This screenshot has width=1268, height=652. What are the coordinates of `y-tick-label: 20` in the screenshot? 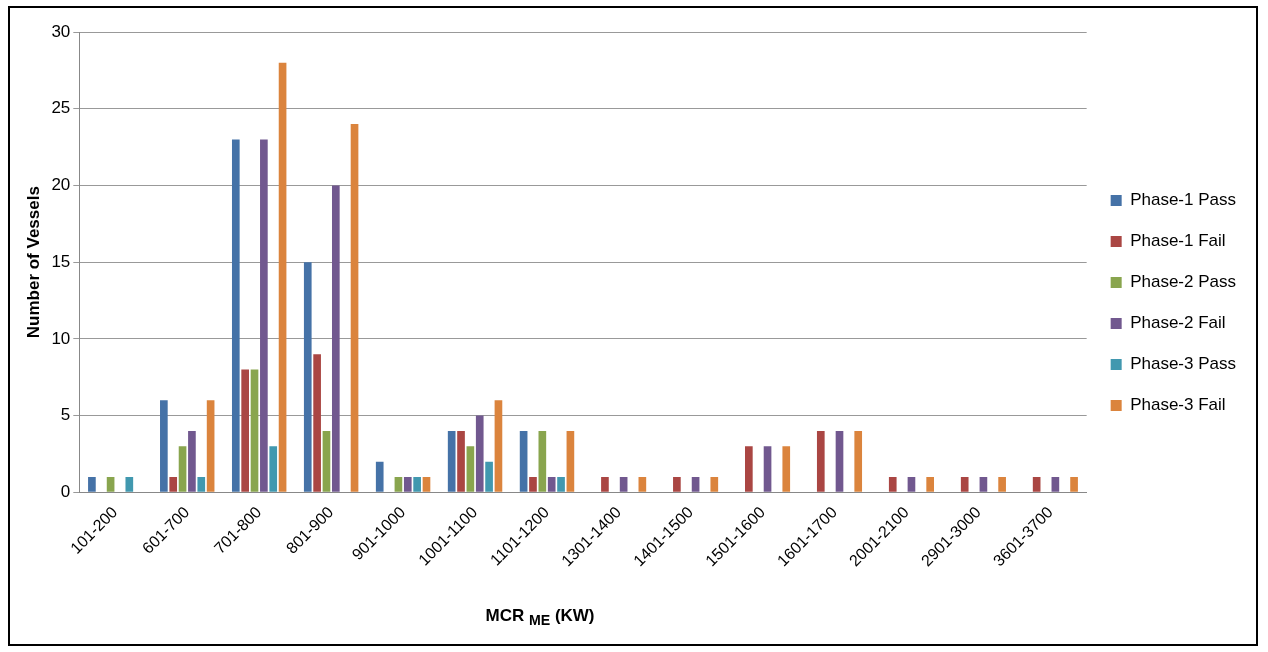 It's located at (61, 185).